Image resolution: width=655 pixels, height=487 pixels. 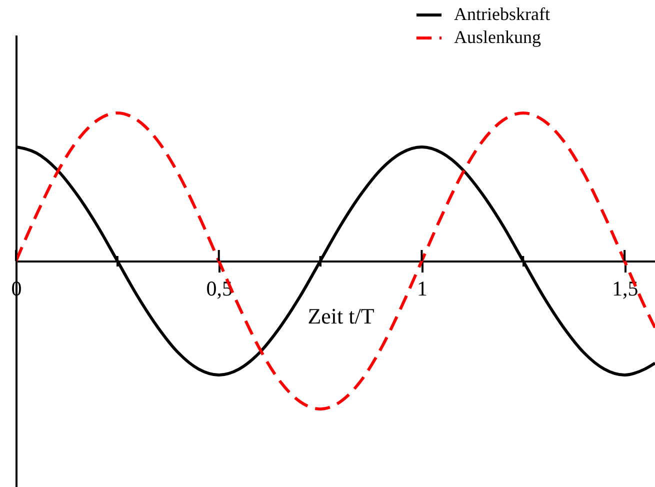 What do you see at coordinates (341, 316) in the screenshot?
I see `x-axis-title: Zeit t/T` at bounding box center [341, 316].